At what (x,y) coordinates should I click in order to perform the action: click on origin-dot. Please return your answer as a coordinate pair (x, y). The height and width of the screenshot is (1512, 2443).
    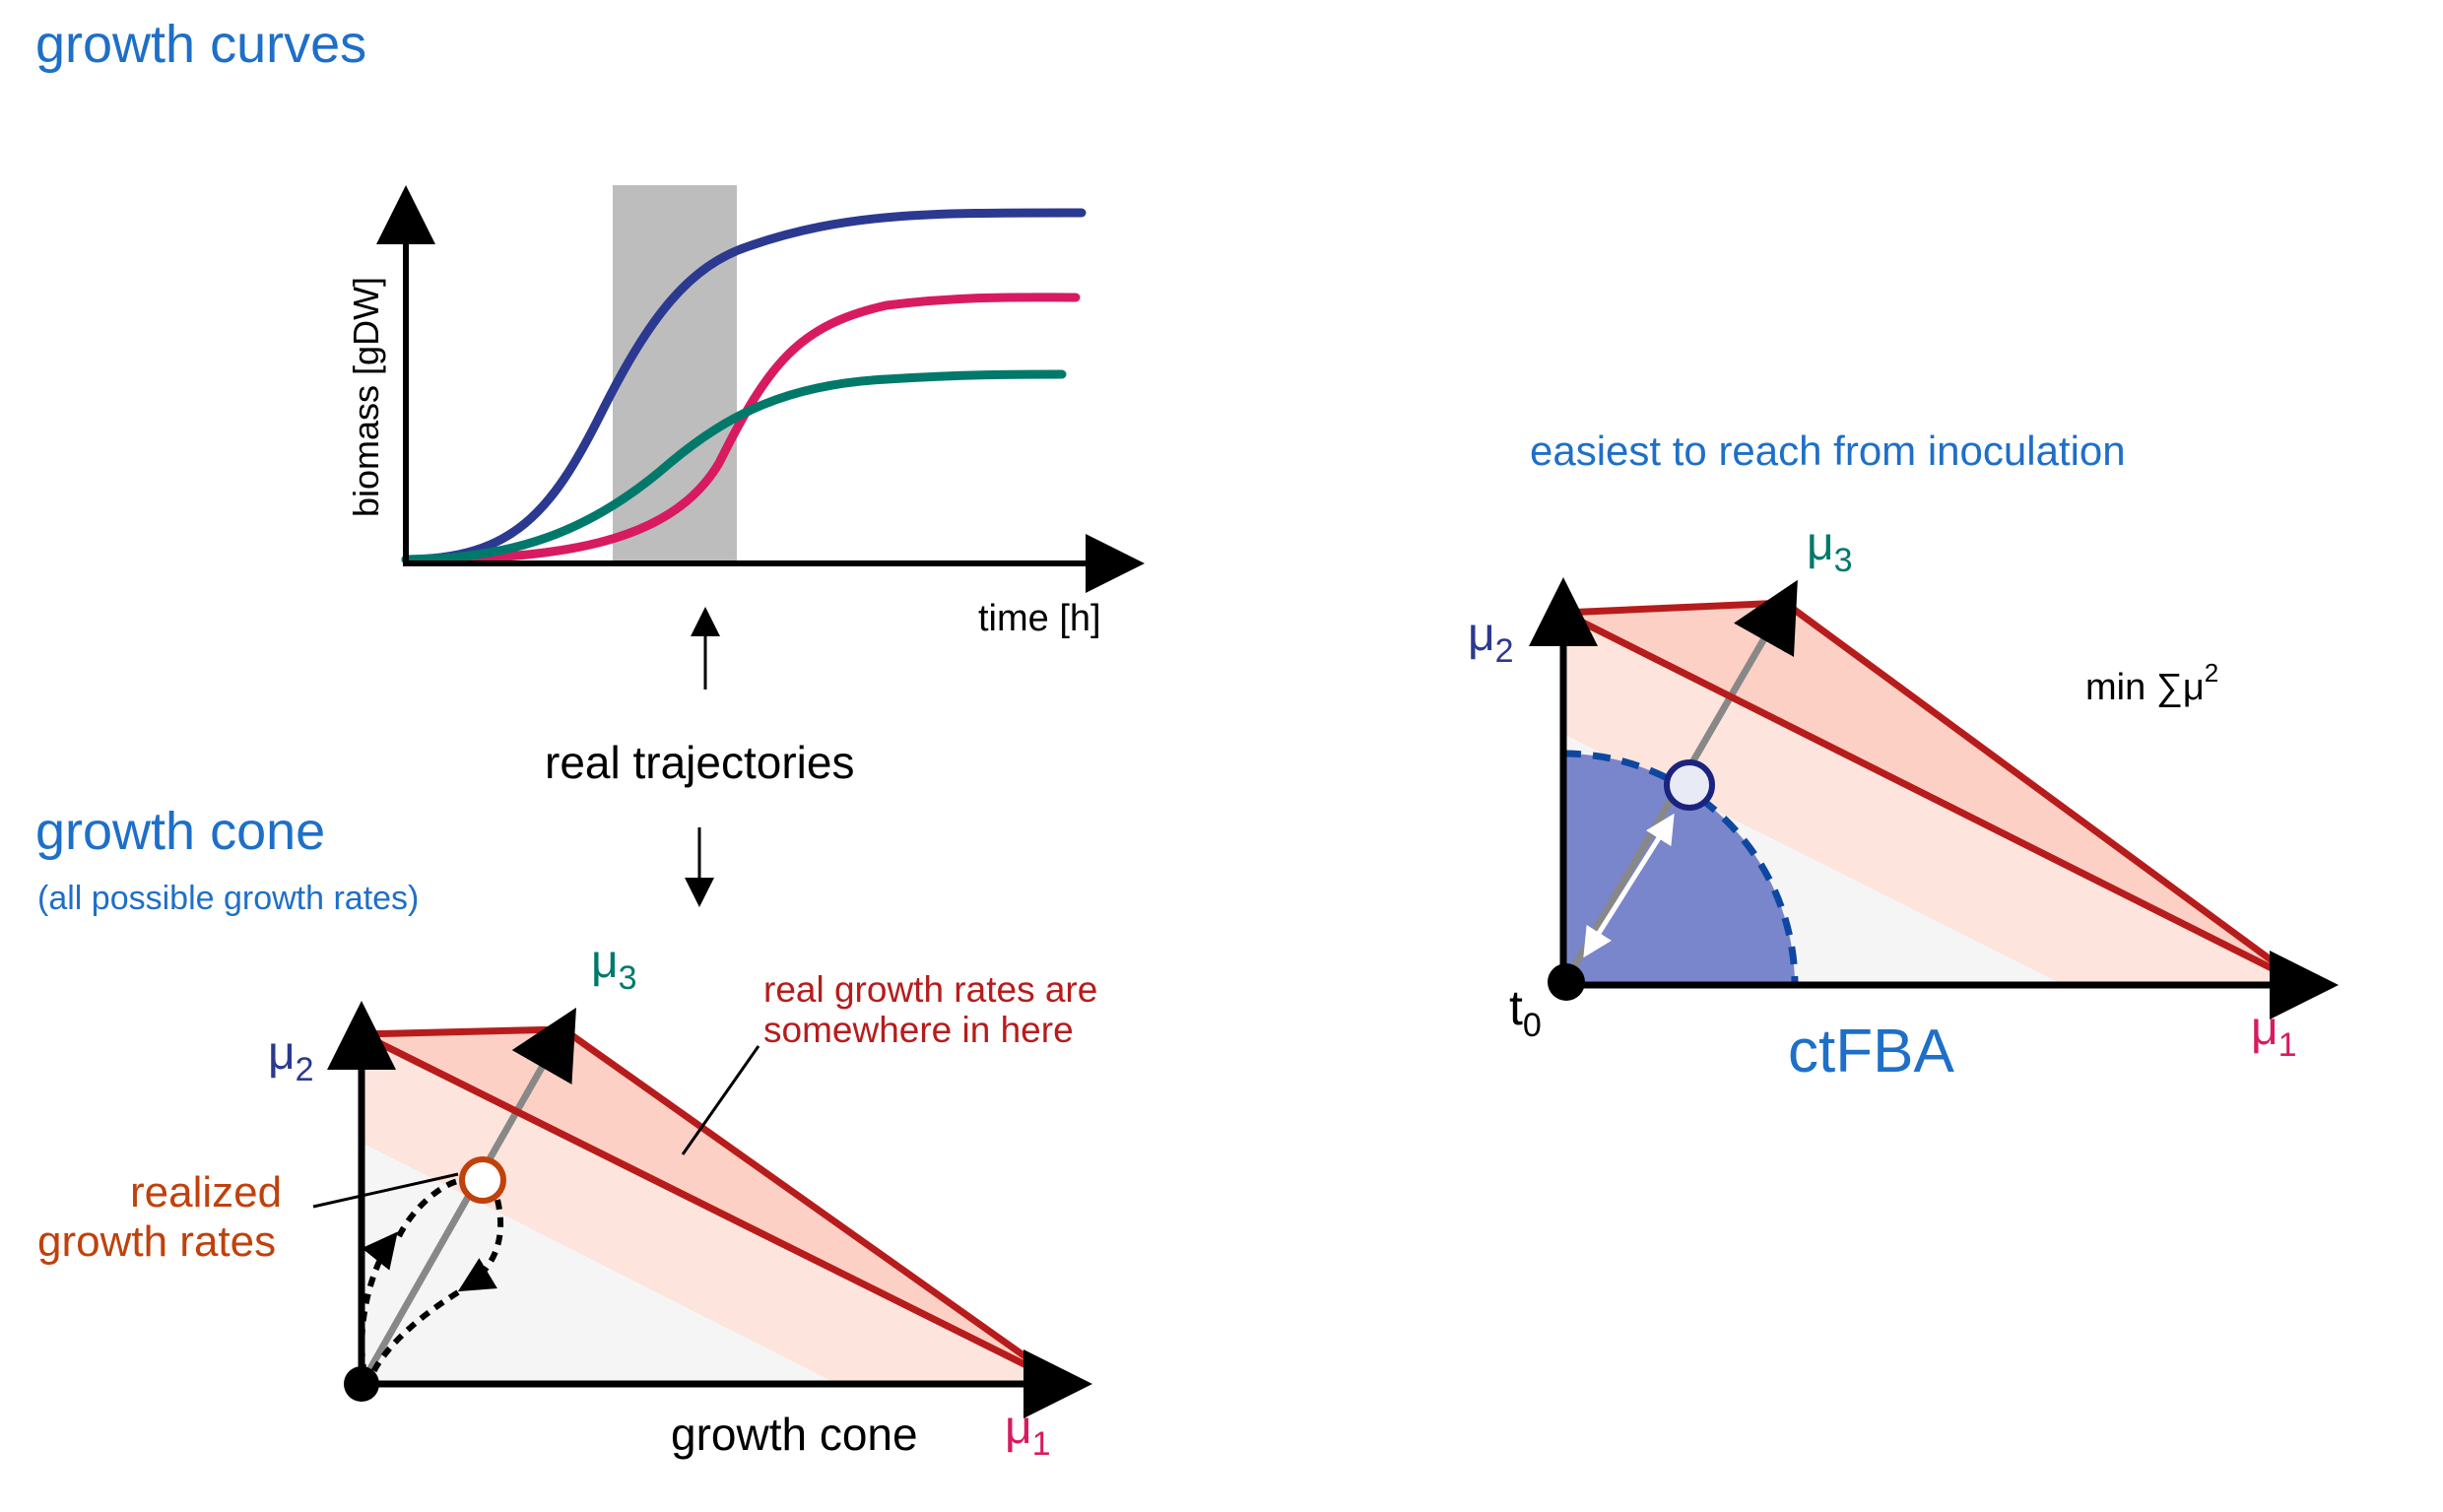
    Looking at the image, I should click on (361, 1384).